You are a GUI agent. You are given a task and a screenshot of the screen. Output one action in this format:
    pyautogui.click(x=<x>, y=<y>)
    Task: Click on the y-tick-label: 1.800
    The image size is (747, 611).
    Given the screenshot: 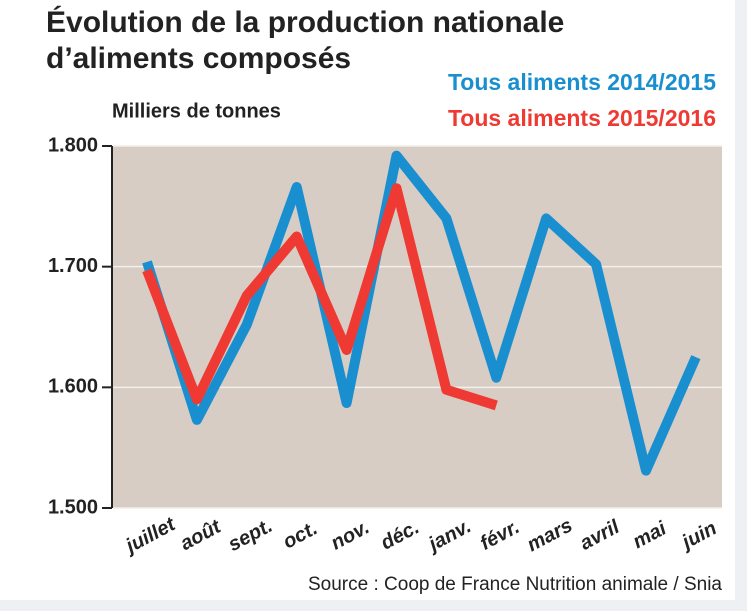 What is the action you would take?
    pyautogui.click(x=73, y=145)
    